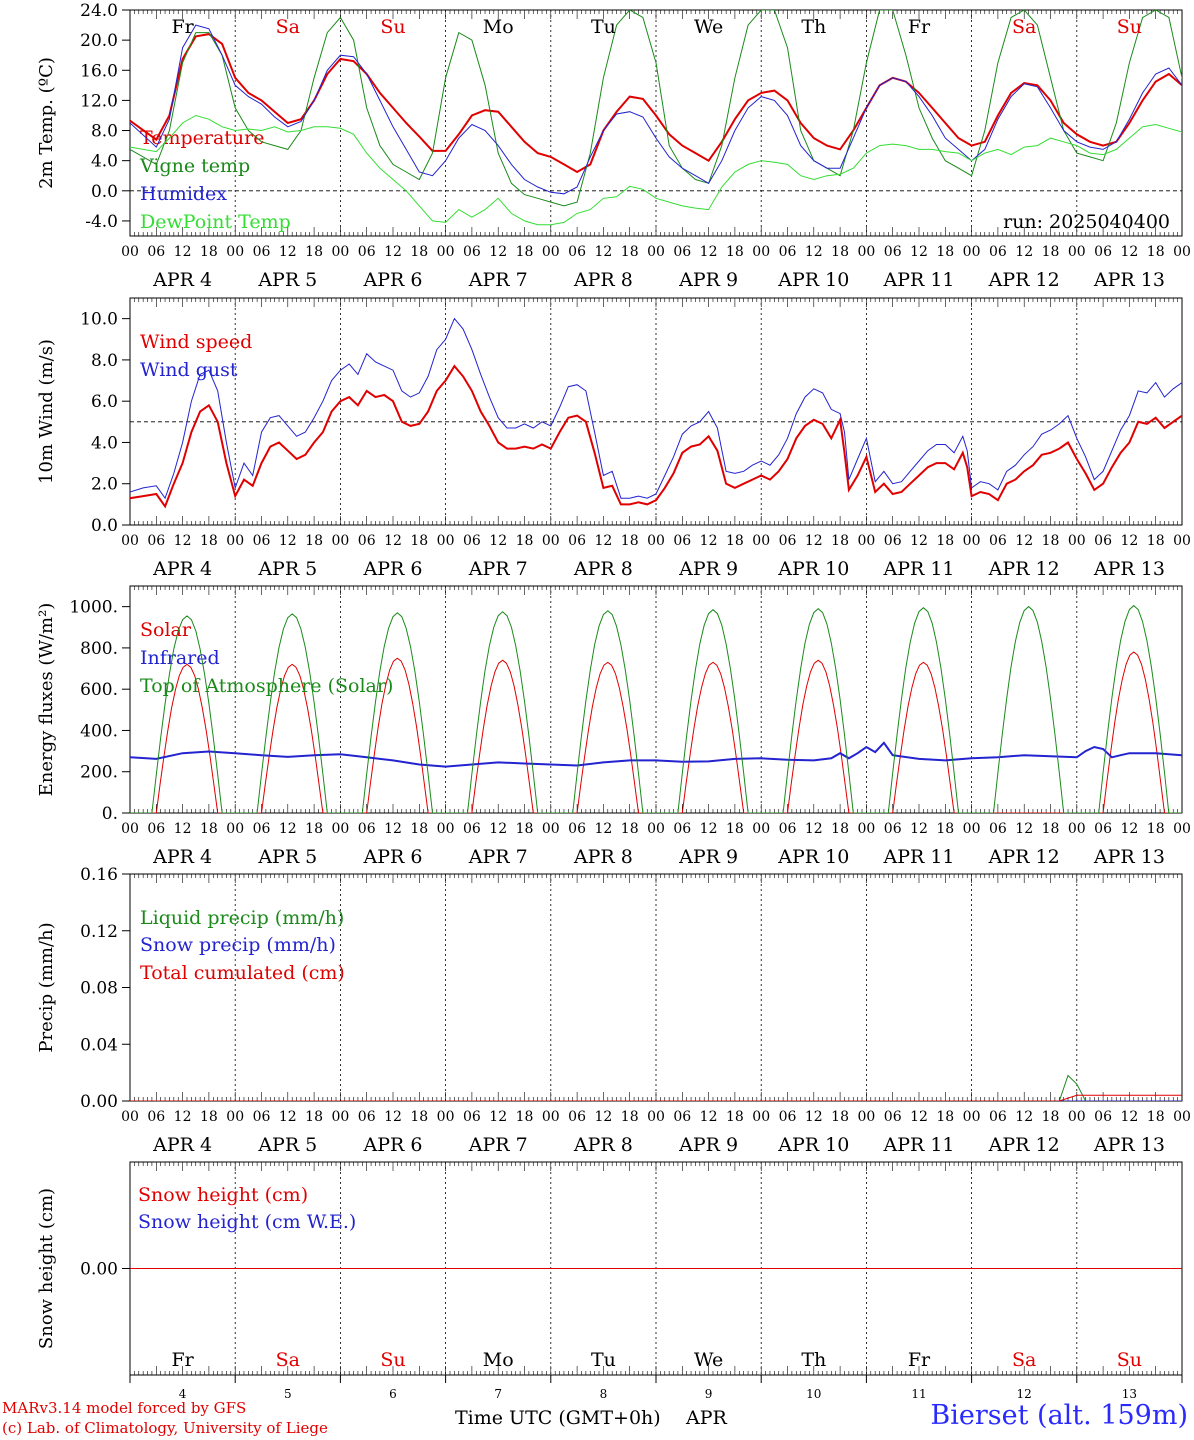  Describe the element at coordinates (498, 27) in the screenshot. I see `day-name: Mo` at that location.